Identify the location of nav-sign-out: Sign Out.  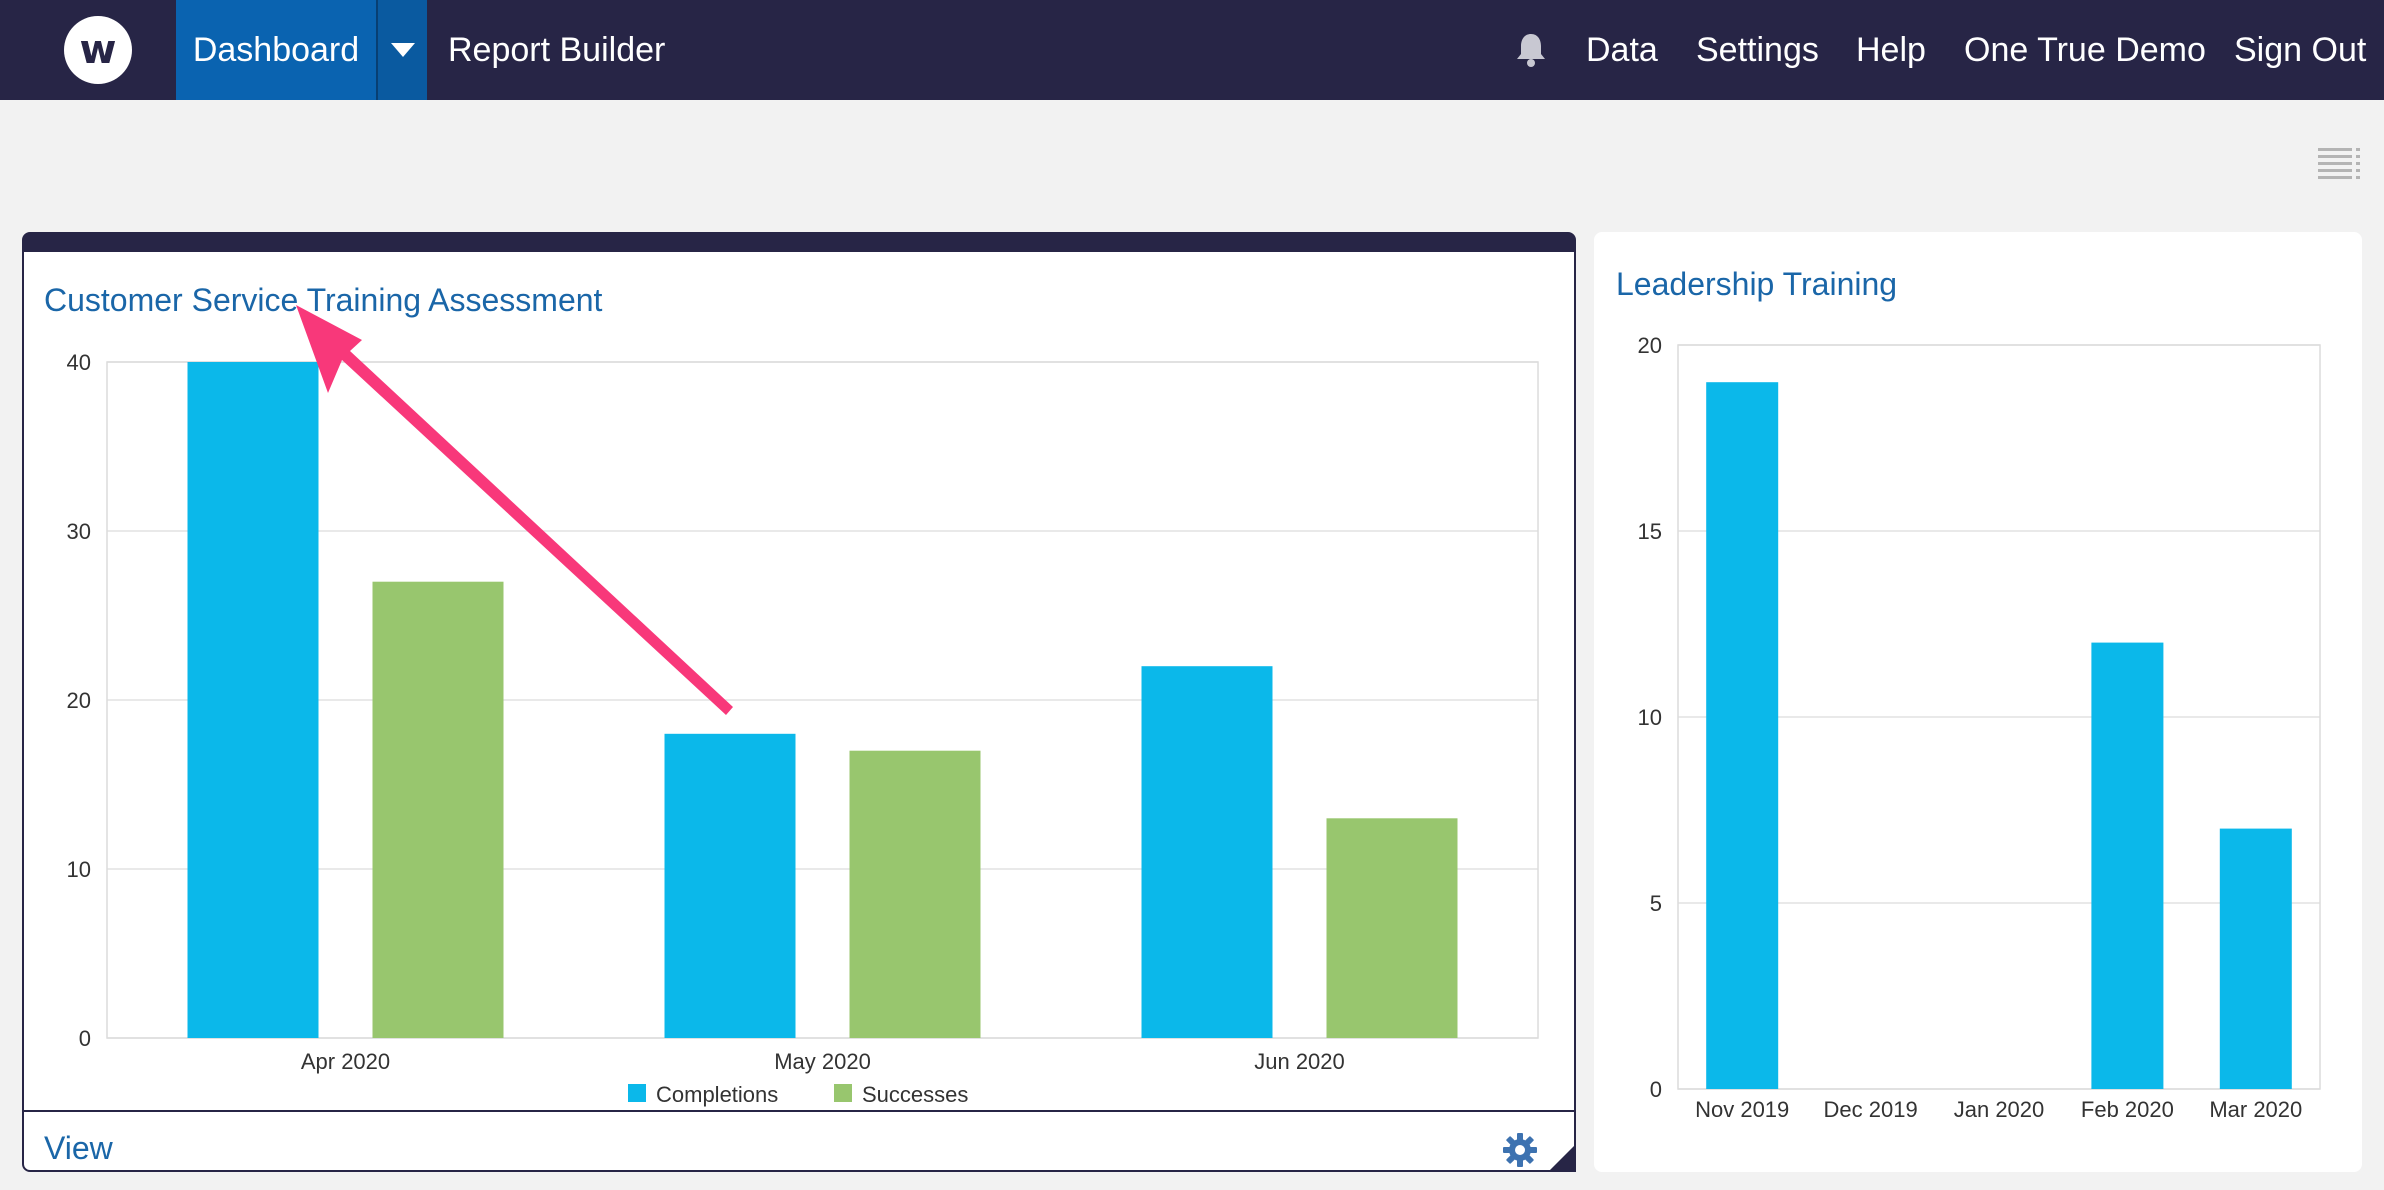
(2300, 49).